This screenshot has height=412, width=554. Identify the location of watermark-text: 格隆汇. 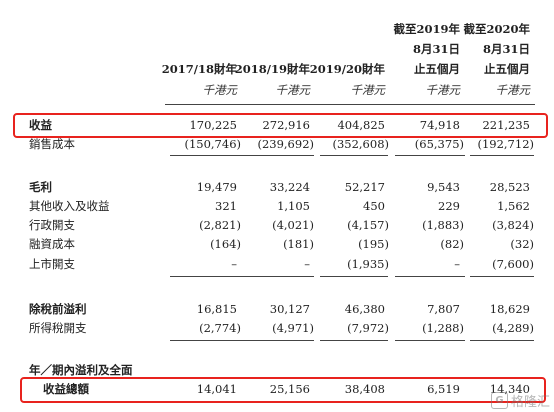
(530, 402).